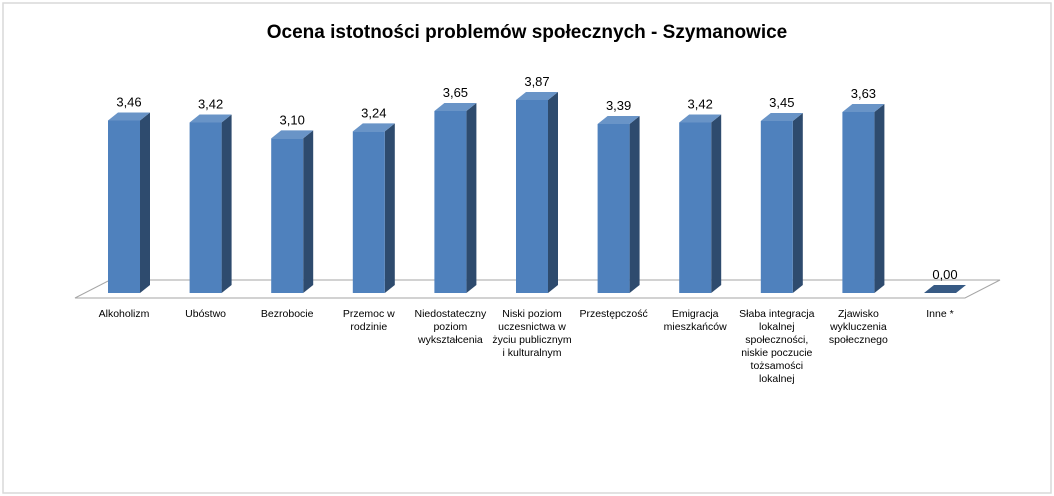  I want to click on value-label: 3,63, so click(863, 93).